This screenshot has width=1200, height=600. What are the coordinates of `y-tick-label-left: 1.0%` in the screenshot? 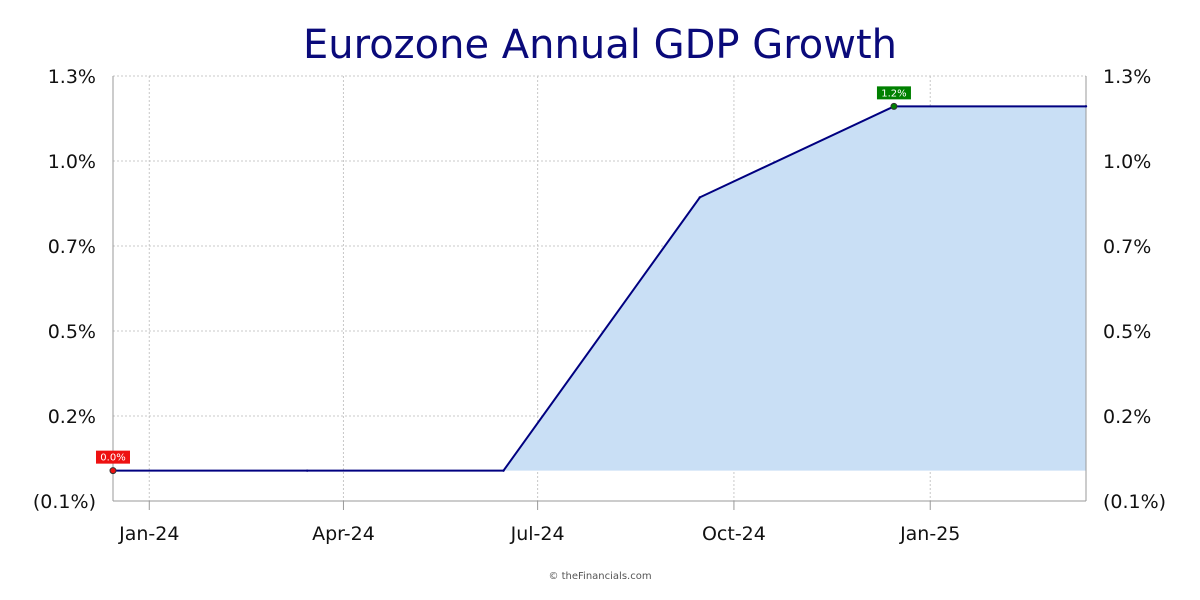 It's located at (72, 162).